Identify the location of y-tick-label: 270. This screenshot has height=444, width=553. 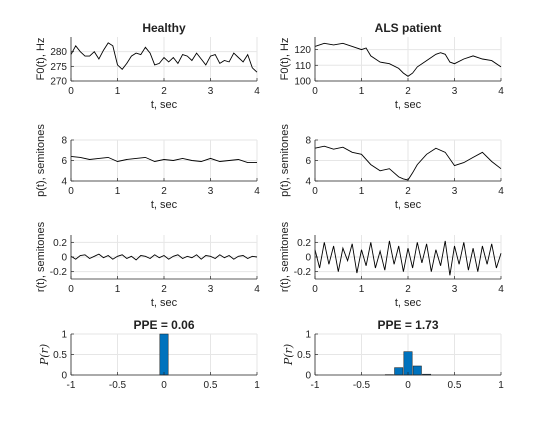
(58, 82).